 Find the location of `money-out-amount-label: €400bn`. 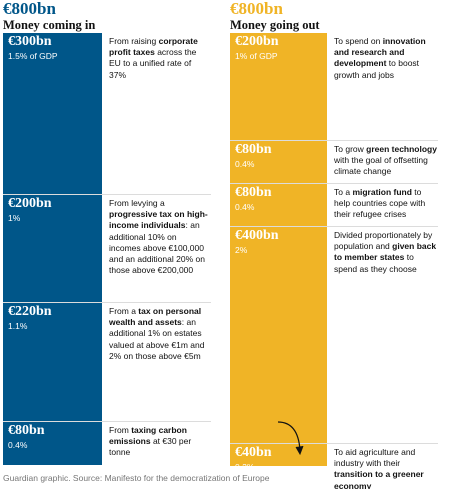

money-out-amount-label: €400bn is located at coordinates (257, 235).